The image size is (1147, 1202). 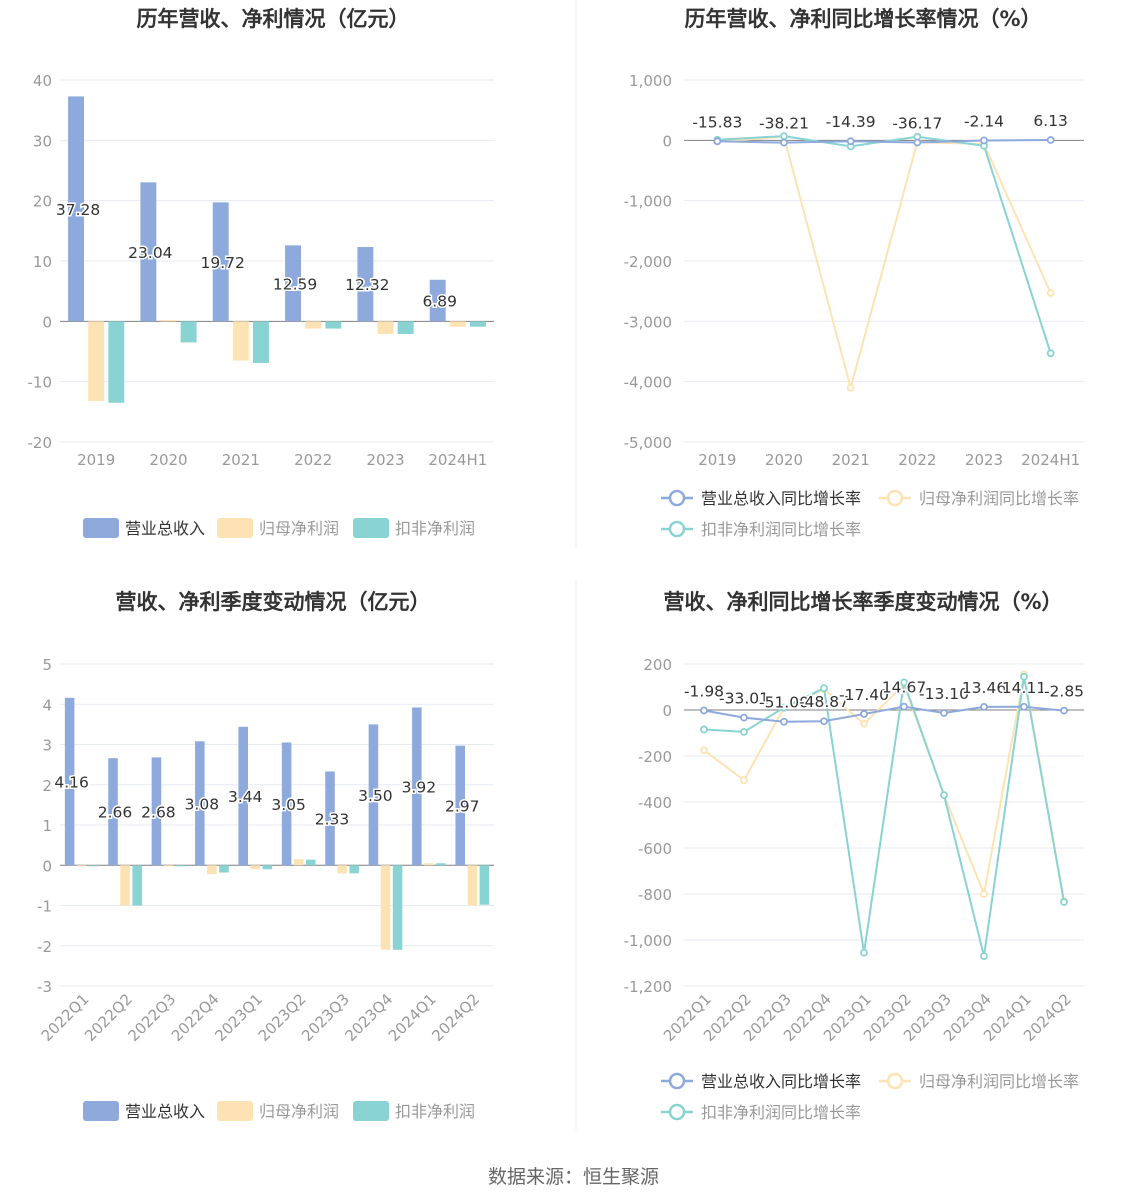 I want to click on x-tick-label: 2024H1, so click(x=1050, y=460).